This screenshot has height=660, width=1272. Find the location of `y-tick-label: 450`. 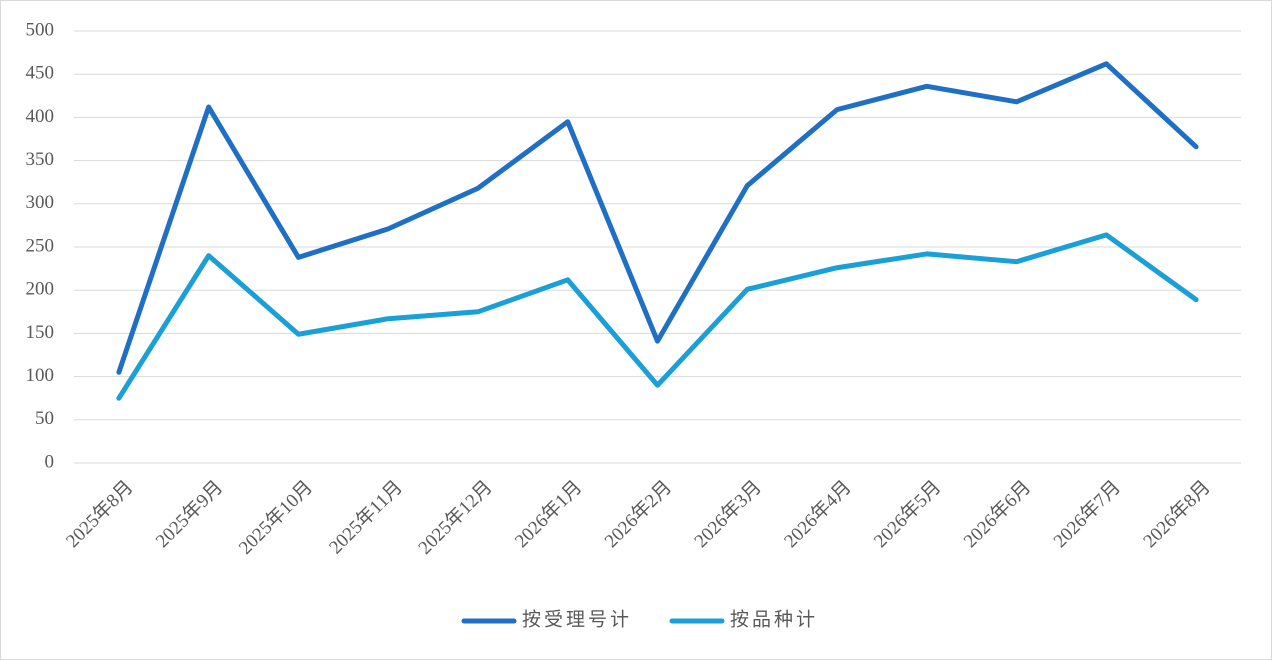

y-tick-label: 450 is located at coordinates (40, 73).